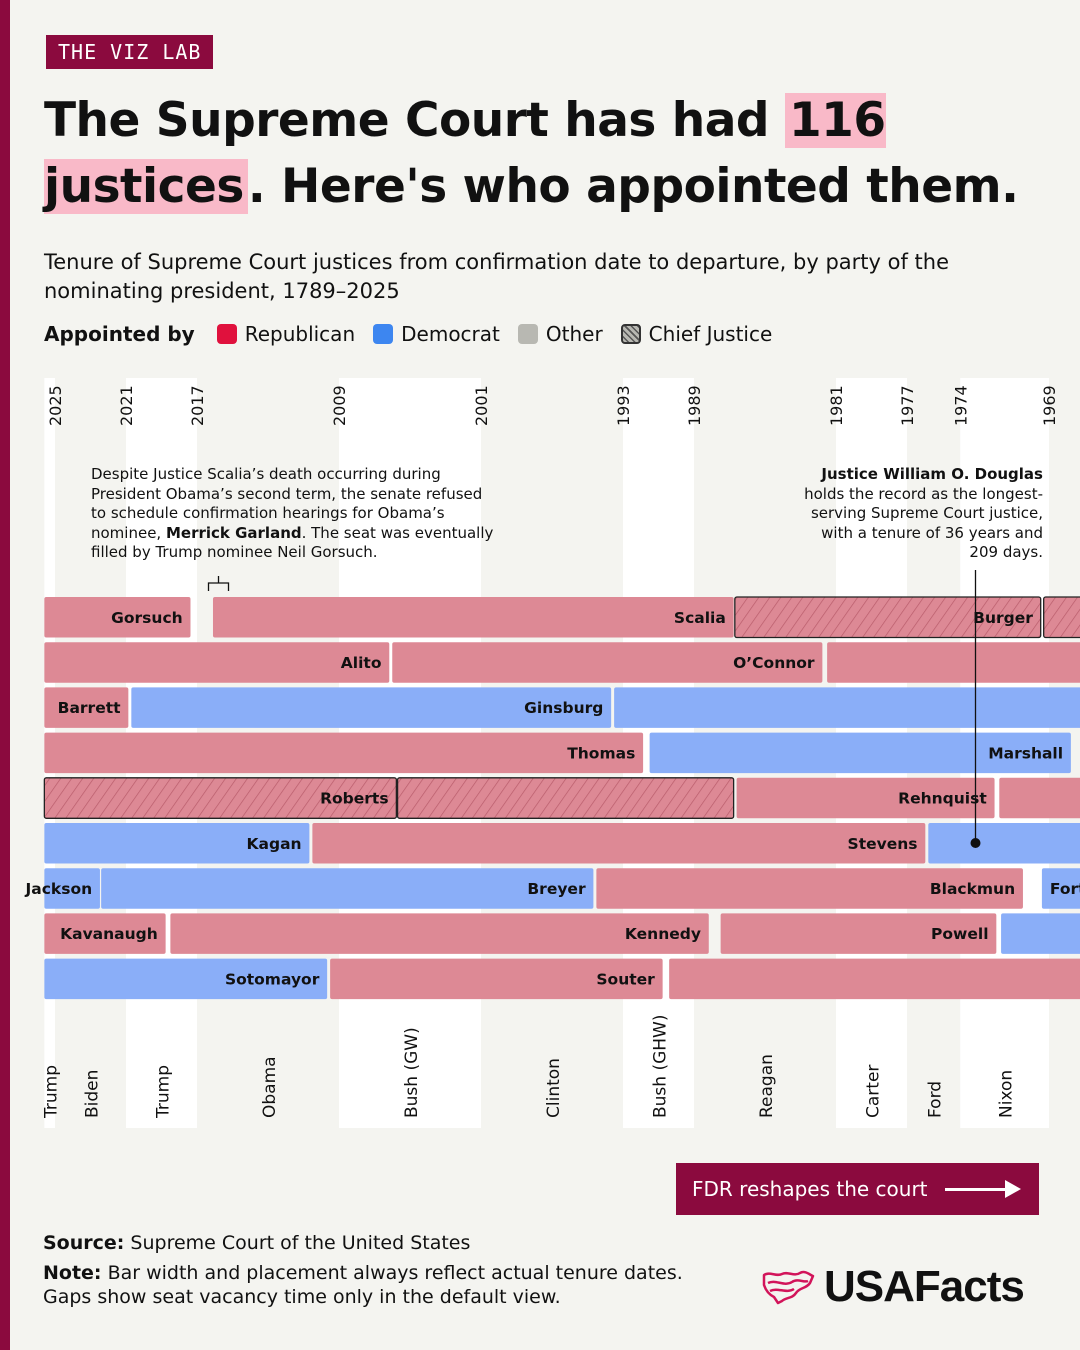 The image size is (1080, 1350). Describe the element at coordinates (554, 1088) in the screenshot. I see `president-label-clinton: Clinton` at that location.